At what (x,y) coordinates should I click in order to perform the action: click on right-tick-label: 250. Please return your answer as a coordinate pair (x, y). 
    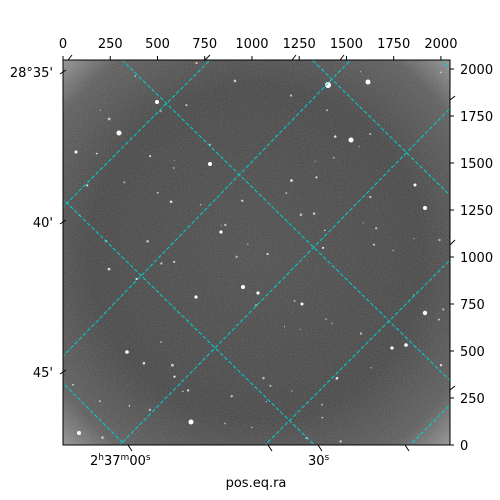
    Looking at the image, I should click on (472, 399).